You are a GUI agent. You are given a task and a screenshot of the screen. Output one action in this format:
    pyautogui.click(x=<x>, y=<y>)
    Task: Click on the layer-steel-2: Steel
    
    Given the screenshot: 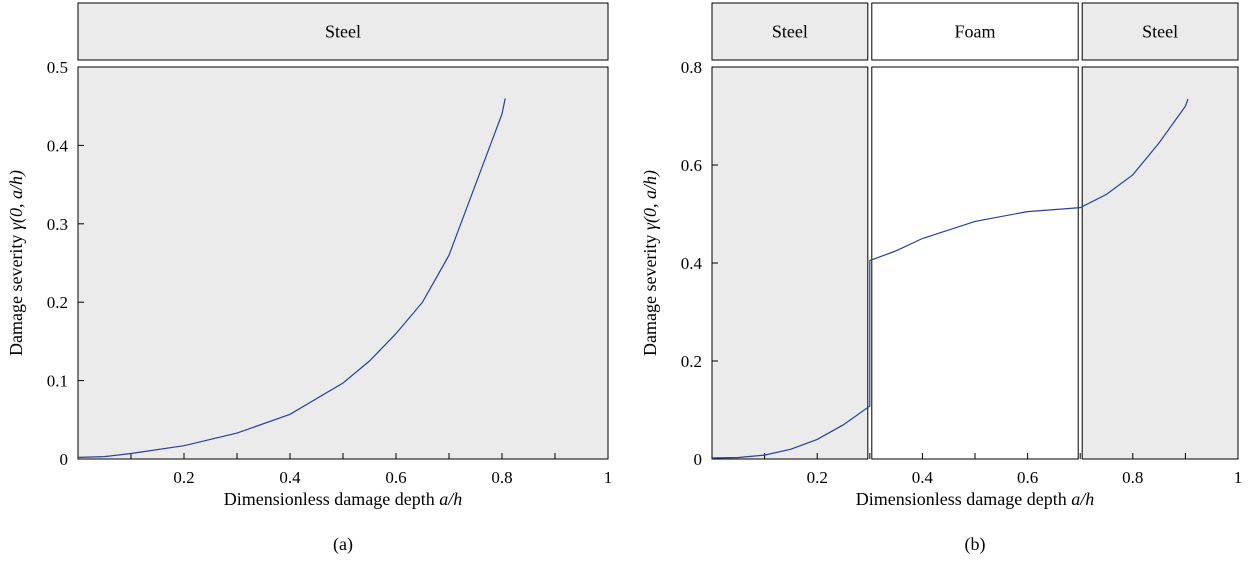 What is the action you would take?
    pyautogui.click(x=1160, y=231)
    